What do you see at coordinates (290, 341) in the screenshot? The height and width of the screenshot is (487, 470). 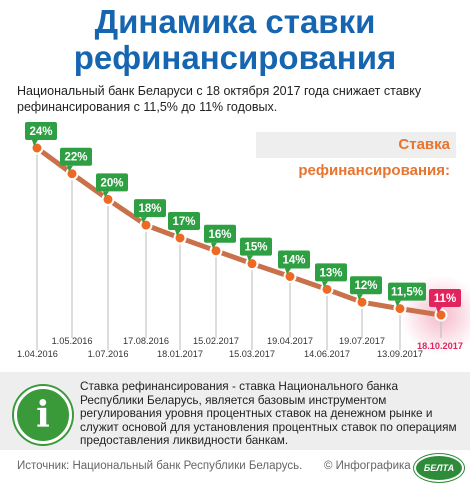 I see `date-label: 19.04.2017` at bounding box center [290, 341].